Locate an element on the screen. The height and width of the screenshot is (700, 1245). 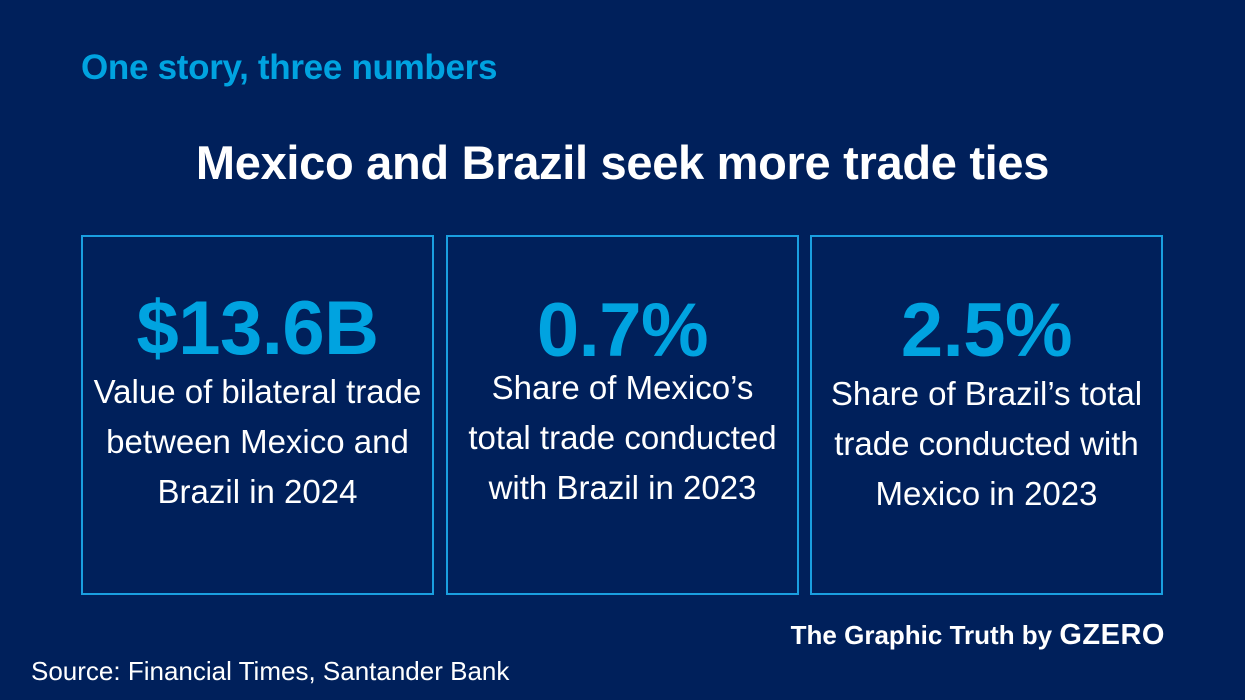
stat-value: 0.7% is located at coordinates (622, 330).